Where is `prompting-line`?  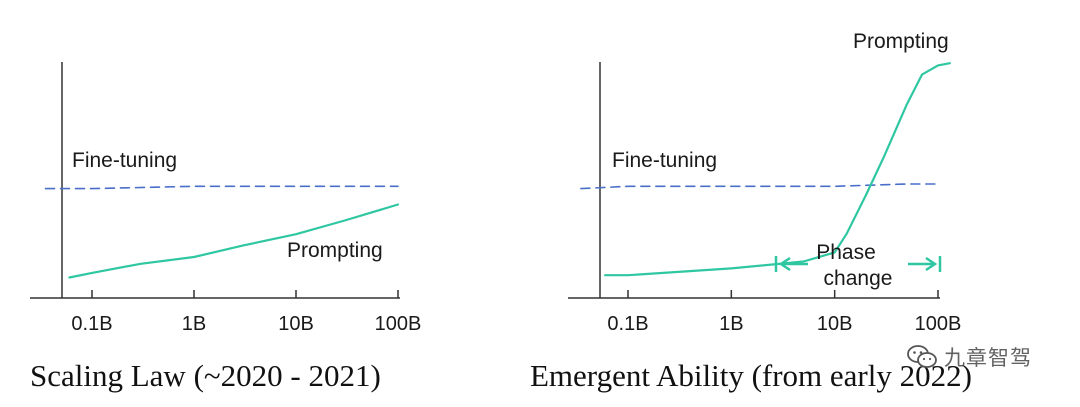 prompting-line is located at coordinates (234, 241).